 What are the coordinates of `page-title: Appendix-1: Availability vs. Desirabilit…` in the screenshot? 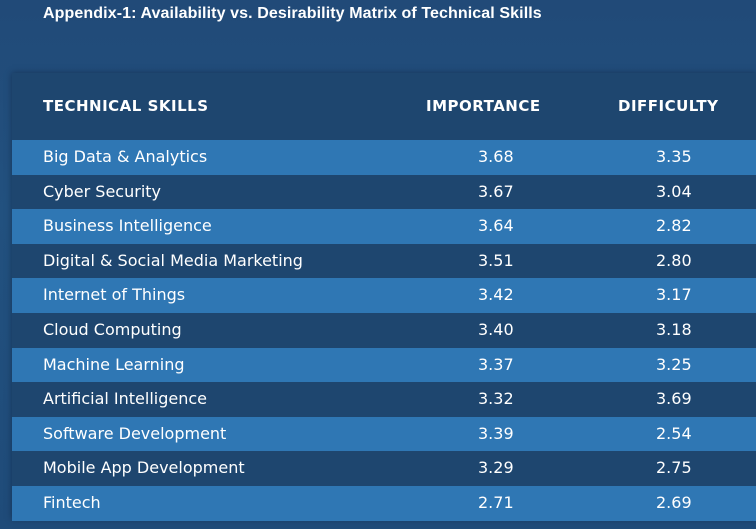 It's located at (292, 13).